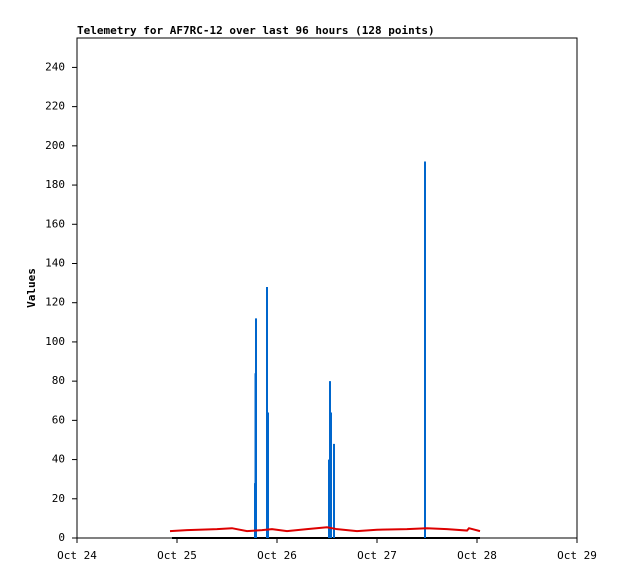 This screenshot has height=579, width=618. What do you see at coordinates (55, 223) in the screenshot?
I see `y-tick-label: 160` at bounding box center [55, 223].